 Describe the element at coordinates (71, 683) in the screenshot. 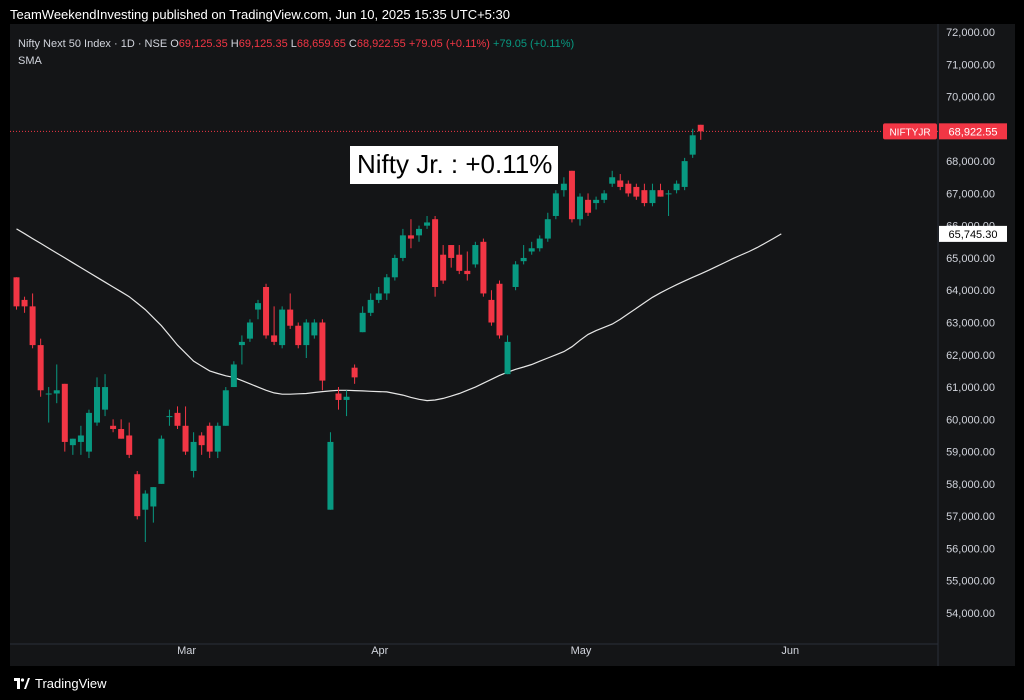

I see `tradingview-brand: TradingView` at that location.